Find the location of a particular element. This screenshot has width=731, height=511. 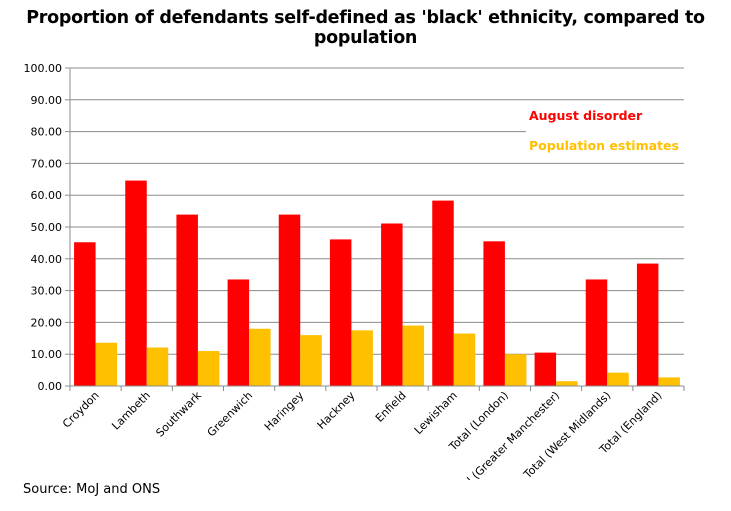

x-tick-label: Haringey is located at coordinates (284, 411).